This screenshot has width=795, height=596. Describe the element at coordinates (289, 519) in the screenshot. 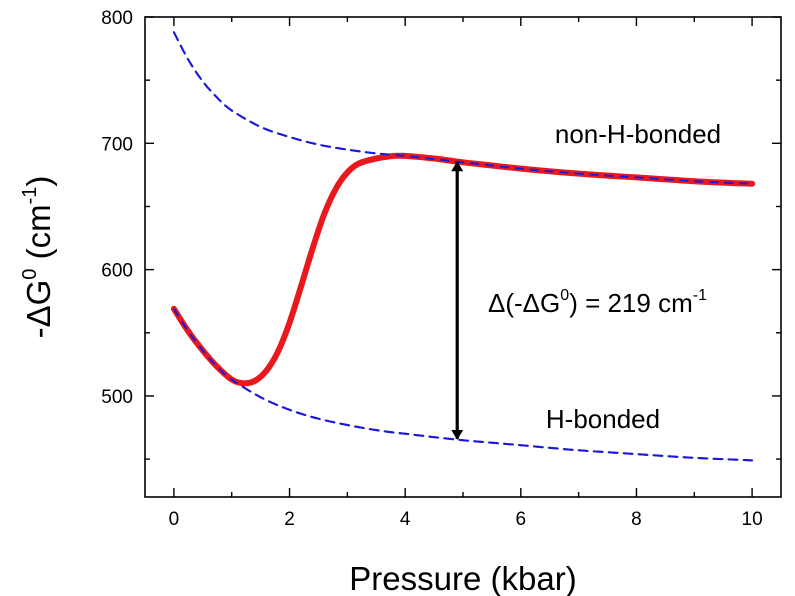

I see `x-tick-label: 2` at that location.